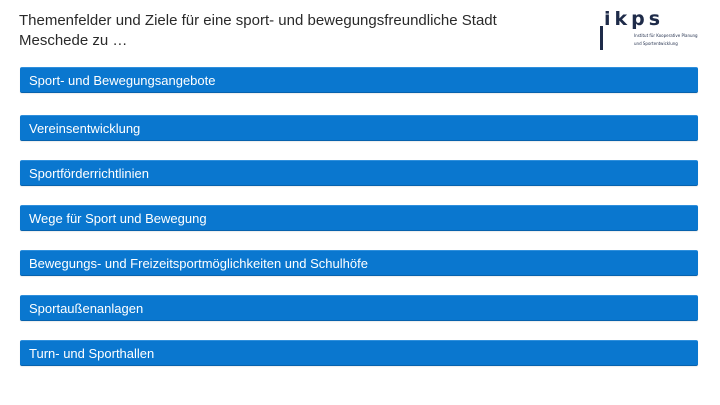 This screenshot has height=405, width=720. I want to click on topic-label: Vereinsentwicklung, so click(85, 128).